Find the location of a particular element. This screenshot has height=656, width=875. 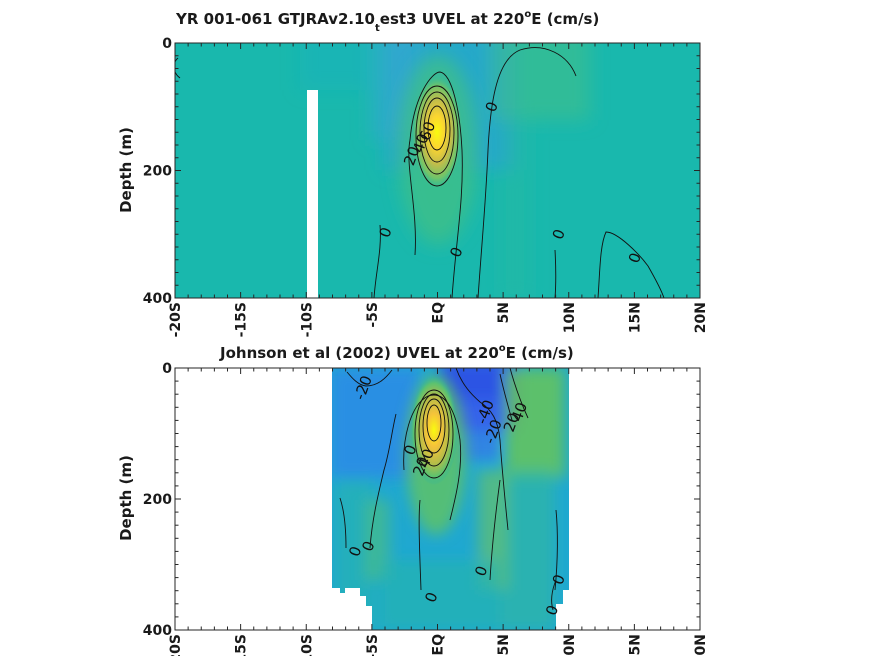

top-xtick-label: -10S is located at coordinates (307, 319).